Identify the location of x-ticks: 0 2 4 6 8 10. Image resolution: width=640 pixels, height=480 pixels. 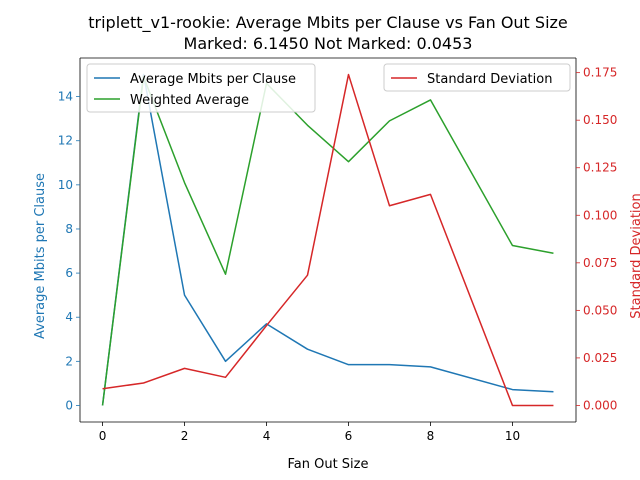
(309, 432).